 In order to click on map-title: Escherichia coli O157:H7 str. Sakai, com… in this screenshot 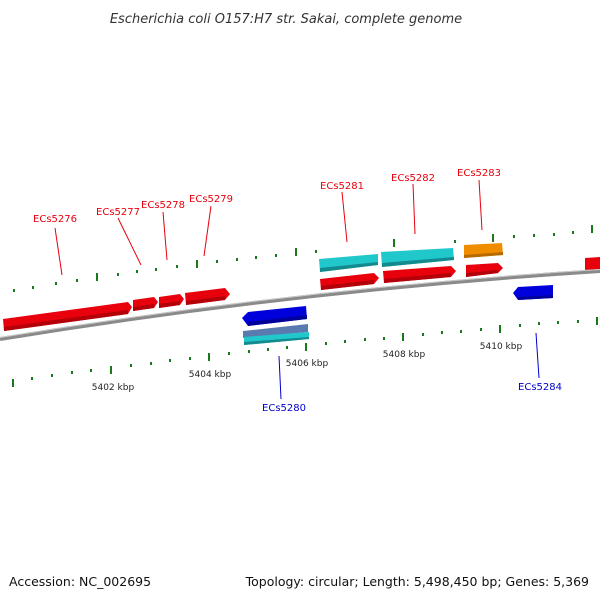, I will do `click(286, 19)`.